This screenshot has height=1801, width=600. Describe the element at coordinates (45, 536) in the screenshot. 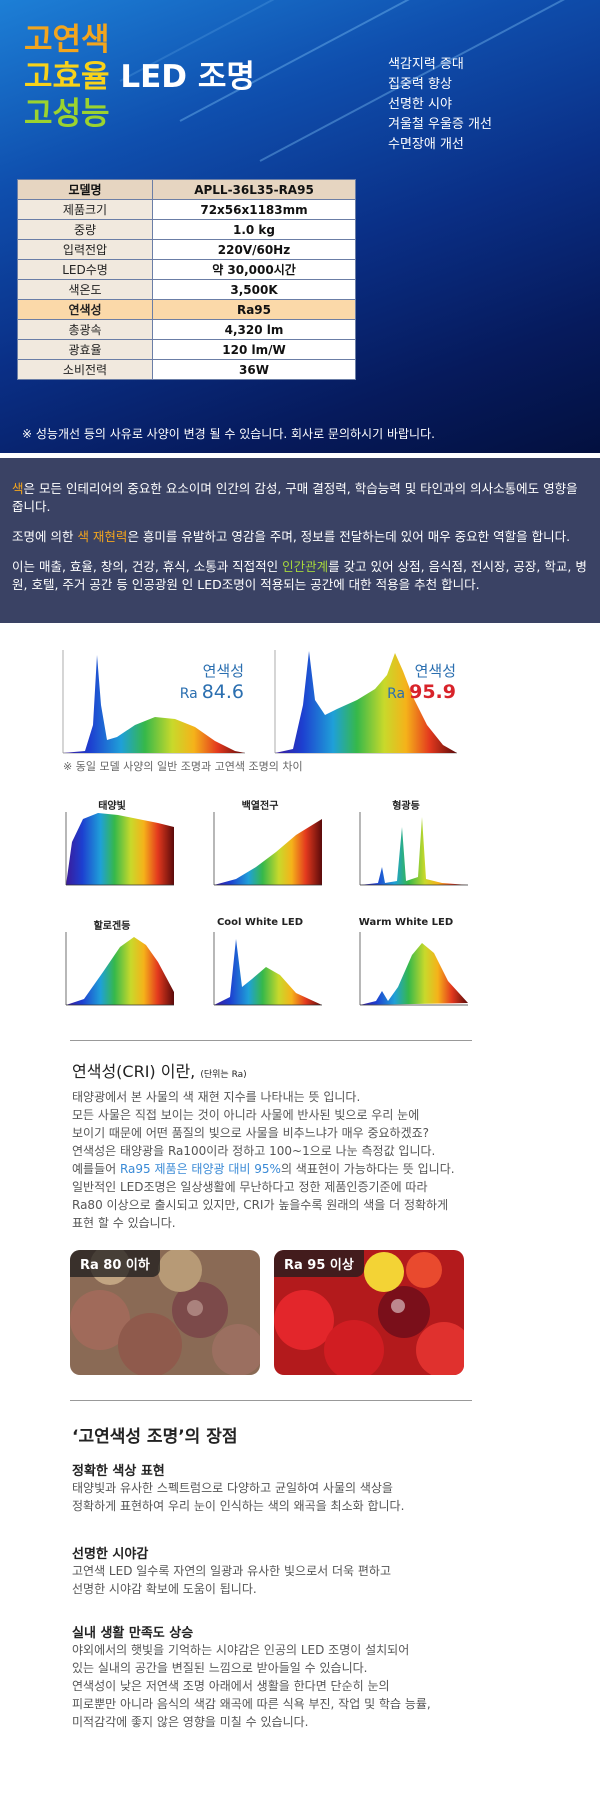

I see `intro-text: 조명에 의한` at that location.